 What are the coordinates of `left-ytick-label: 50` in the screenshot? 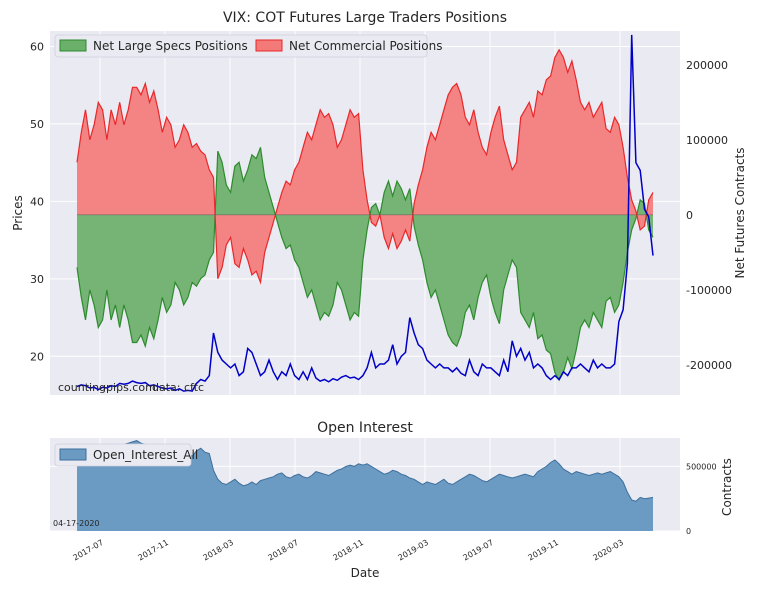 It's located at (37, 124).